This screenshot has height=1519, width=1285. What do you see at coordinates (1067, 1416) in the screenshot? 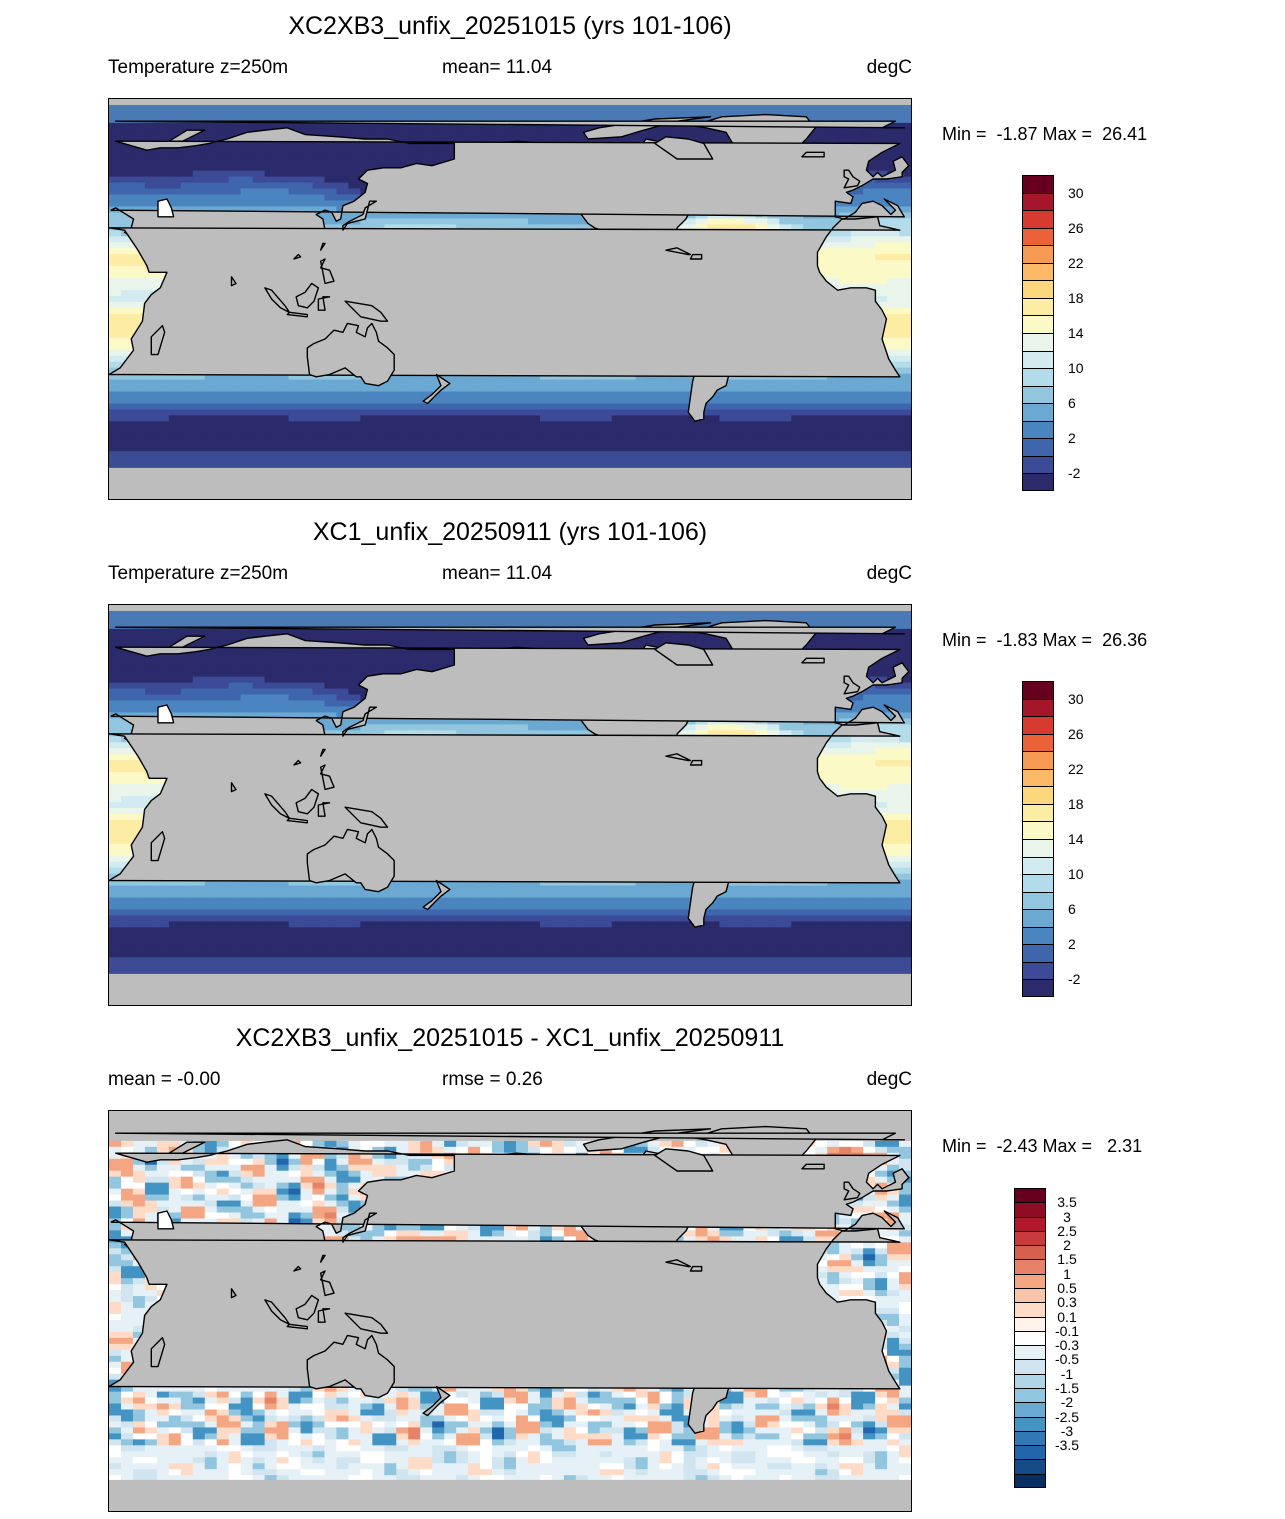
I see `colorbar-tick-label: -2.5` at bounding box center [1067, 1416].